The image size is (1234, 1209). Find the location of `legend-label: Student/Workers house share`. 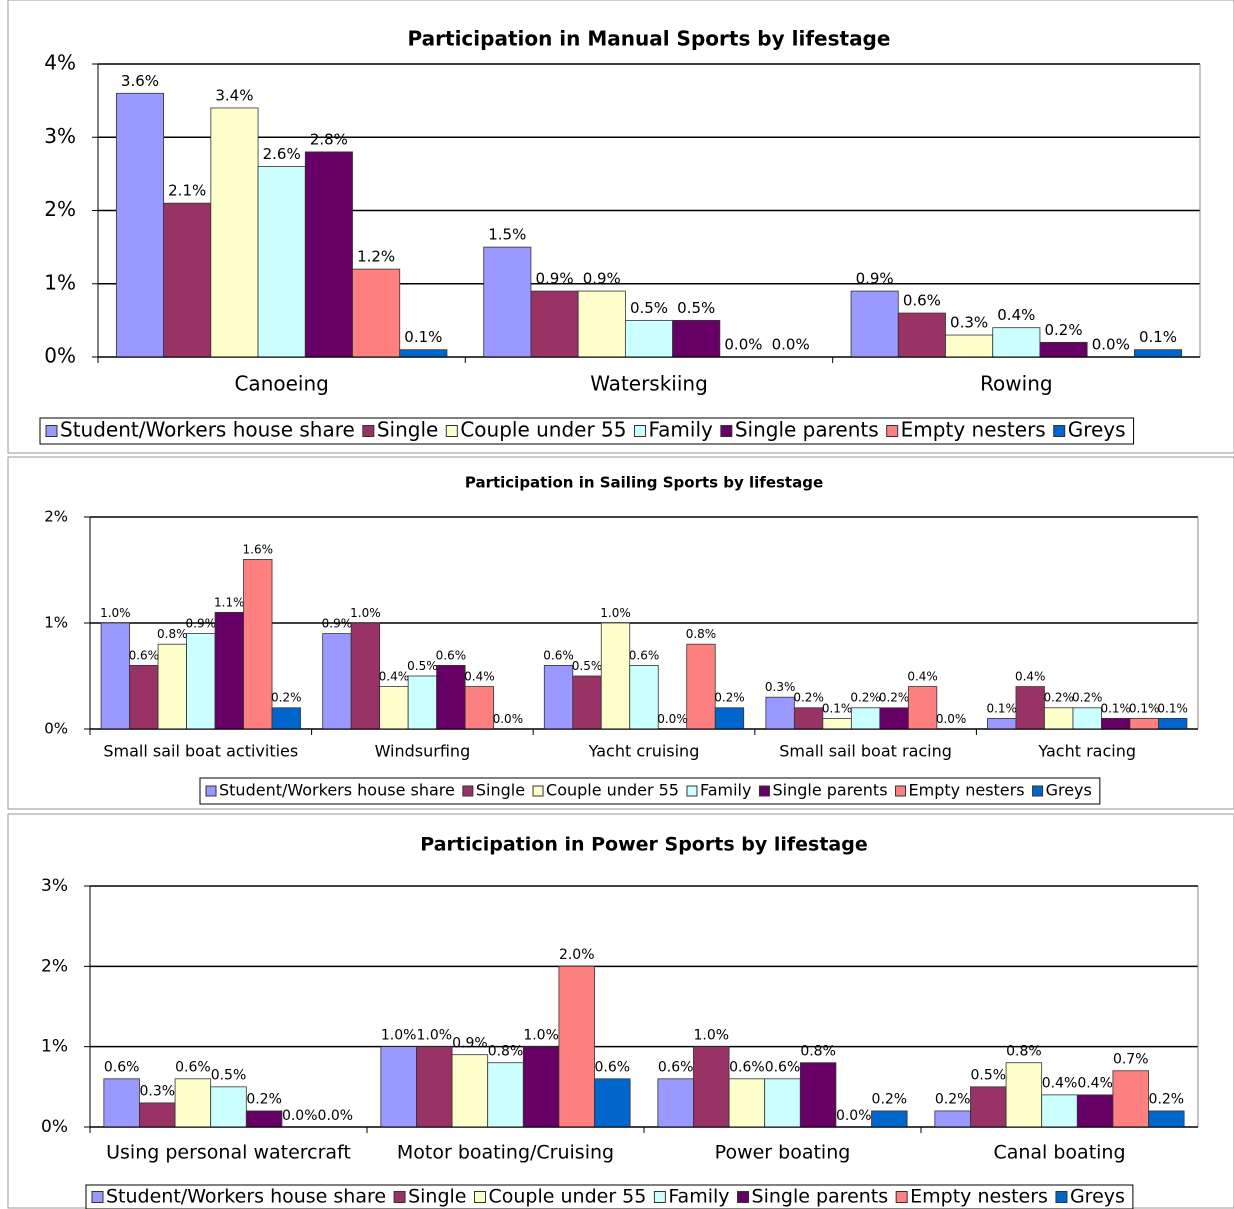

legend-label: Student/Workers house share is located at coordinates (337, 790).